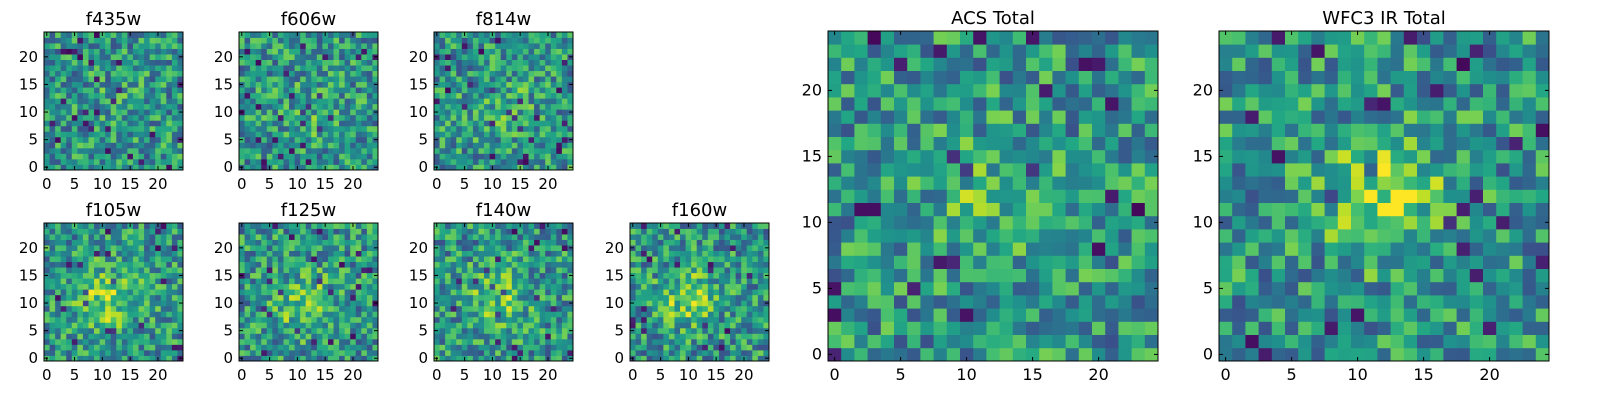 The height and width of the screenshot is (400, 1600). I want to click on x-tick-label: 0, so click(437, 375).